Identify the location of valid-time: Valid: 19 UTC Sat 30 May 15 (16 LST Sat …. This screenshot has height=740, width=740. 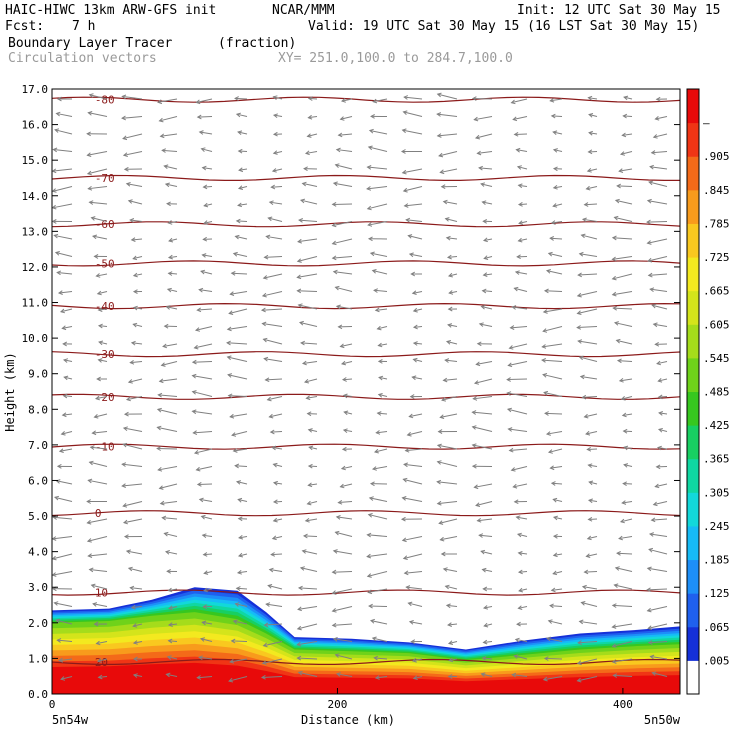
(504, 26).